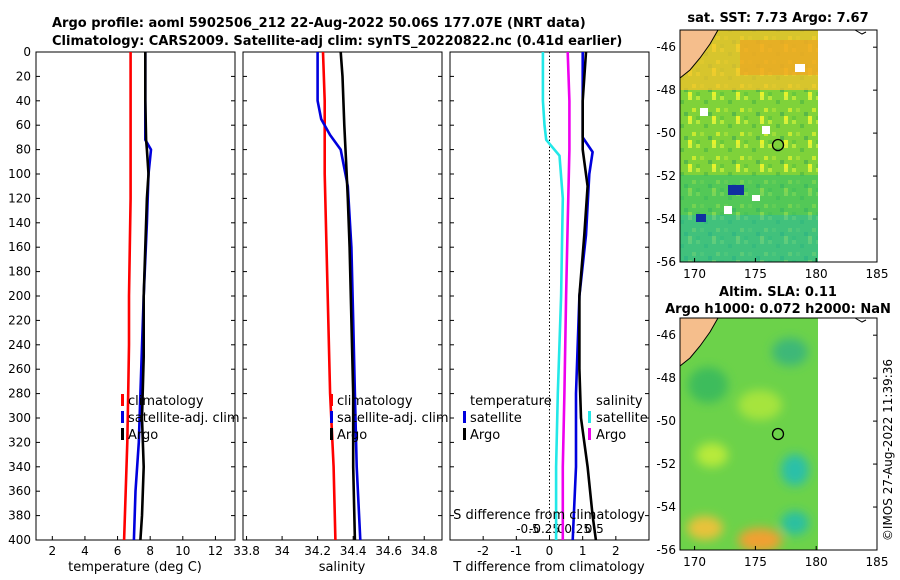  What do you see at coordinates (85, 551) in the screenshot?
I see `x-tick-label: 4` at bounding box center [85, 551].